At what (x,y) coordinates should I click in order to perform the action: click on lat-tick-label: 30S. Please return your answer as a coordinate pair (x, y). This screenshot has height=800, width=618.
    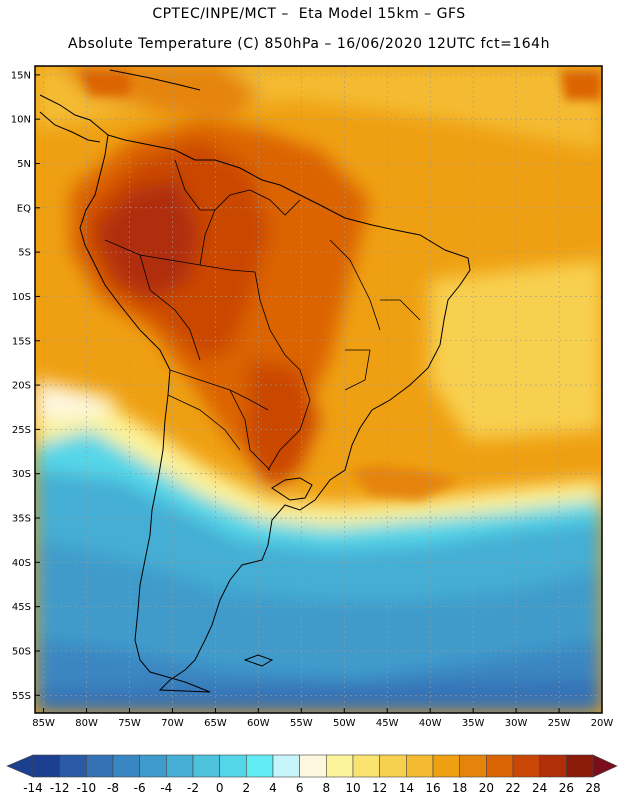
    Looking at the image, I should click on (21, 474).